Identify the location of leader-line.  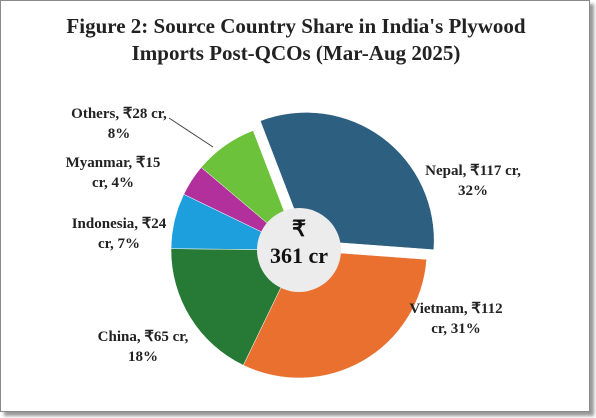
(191, 132).